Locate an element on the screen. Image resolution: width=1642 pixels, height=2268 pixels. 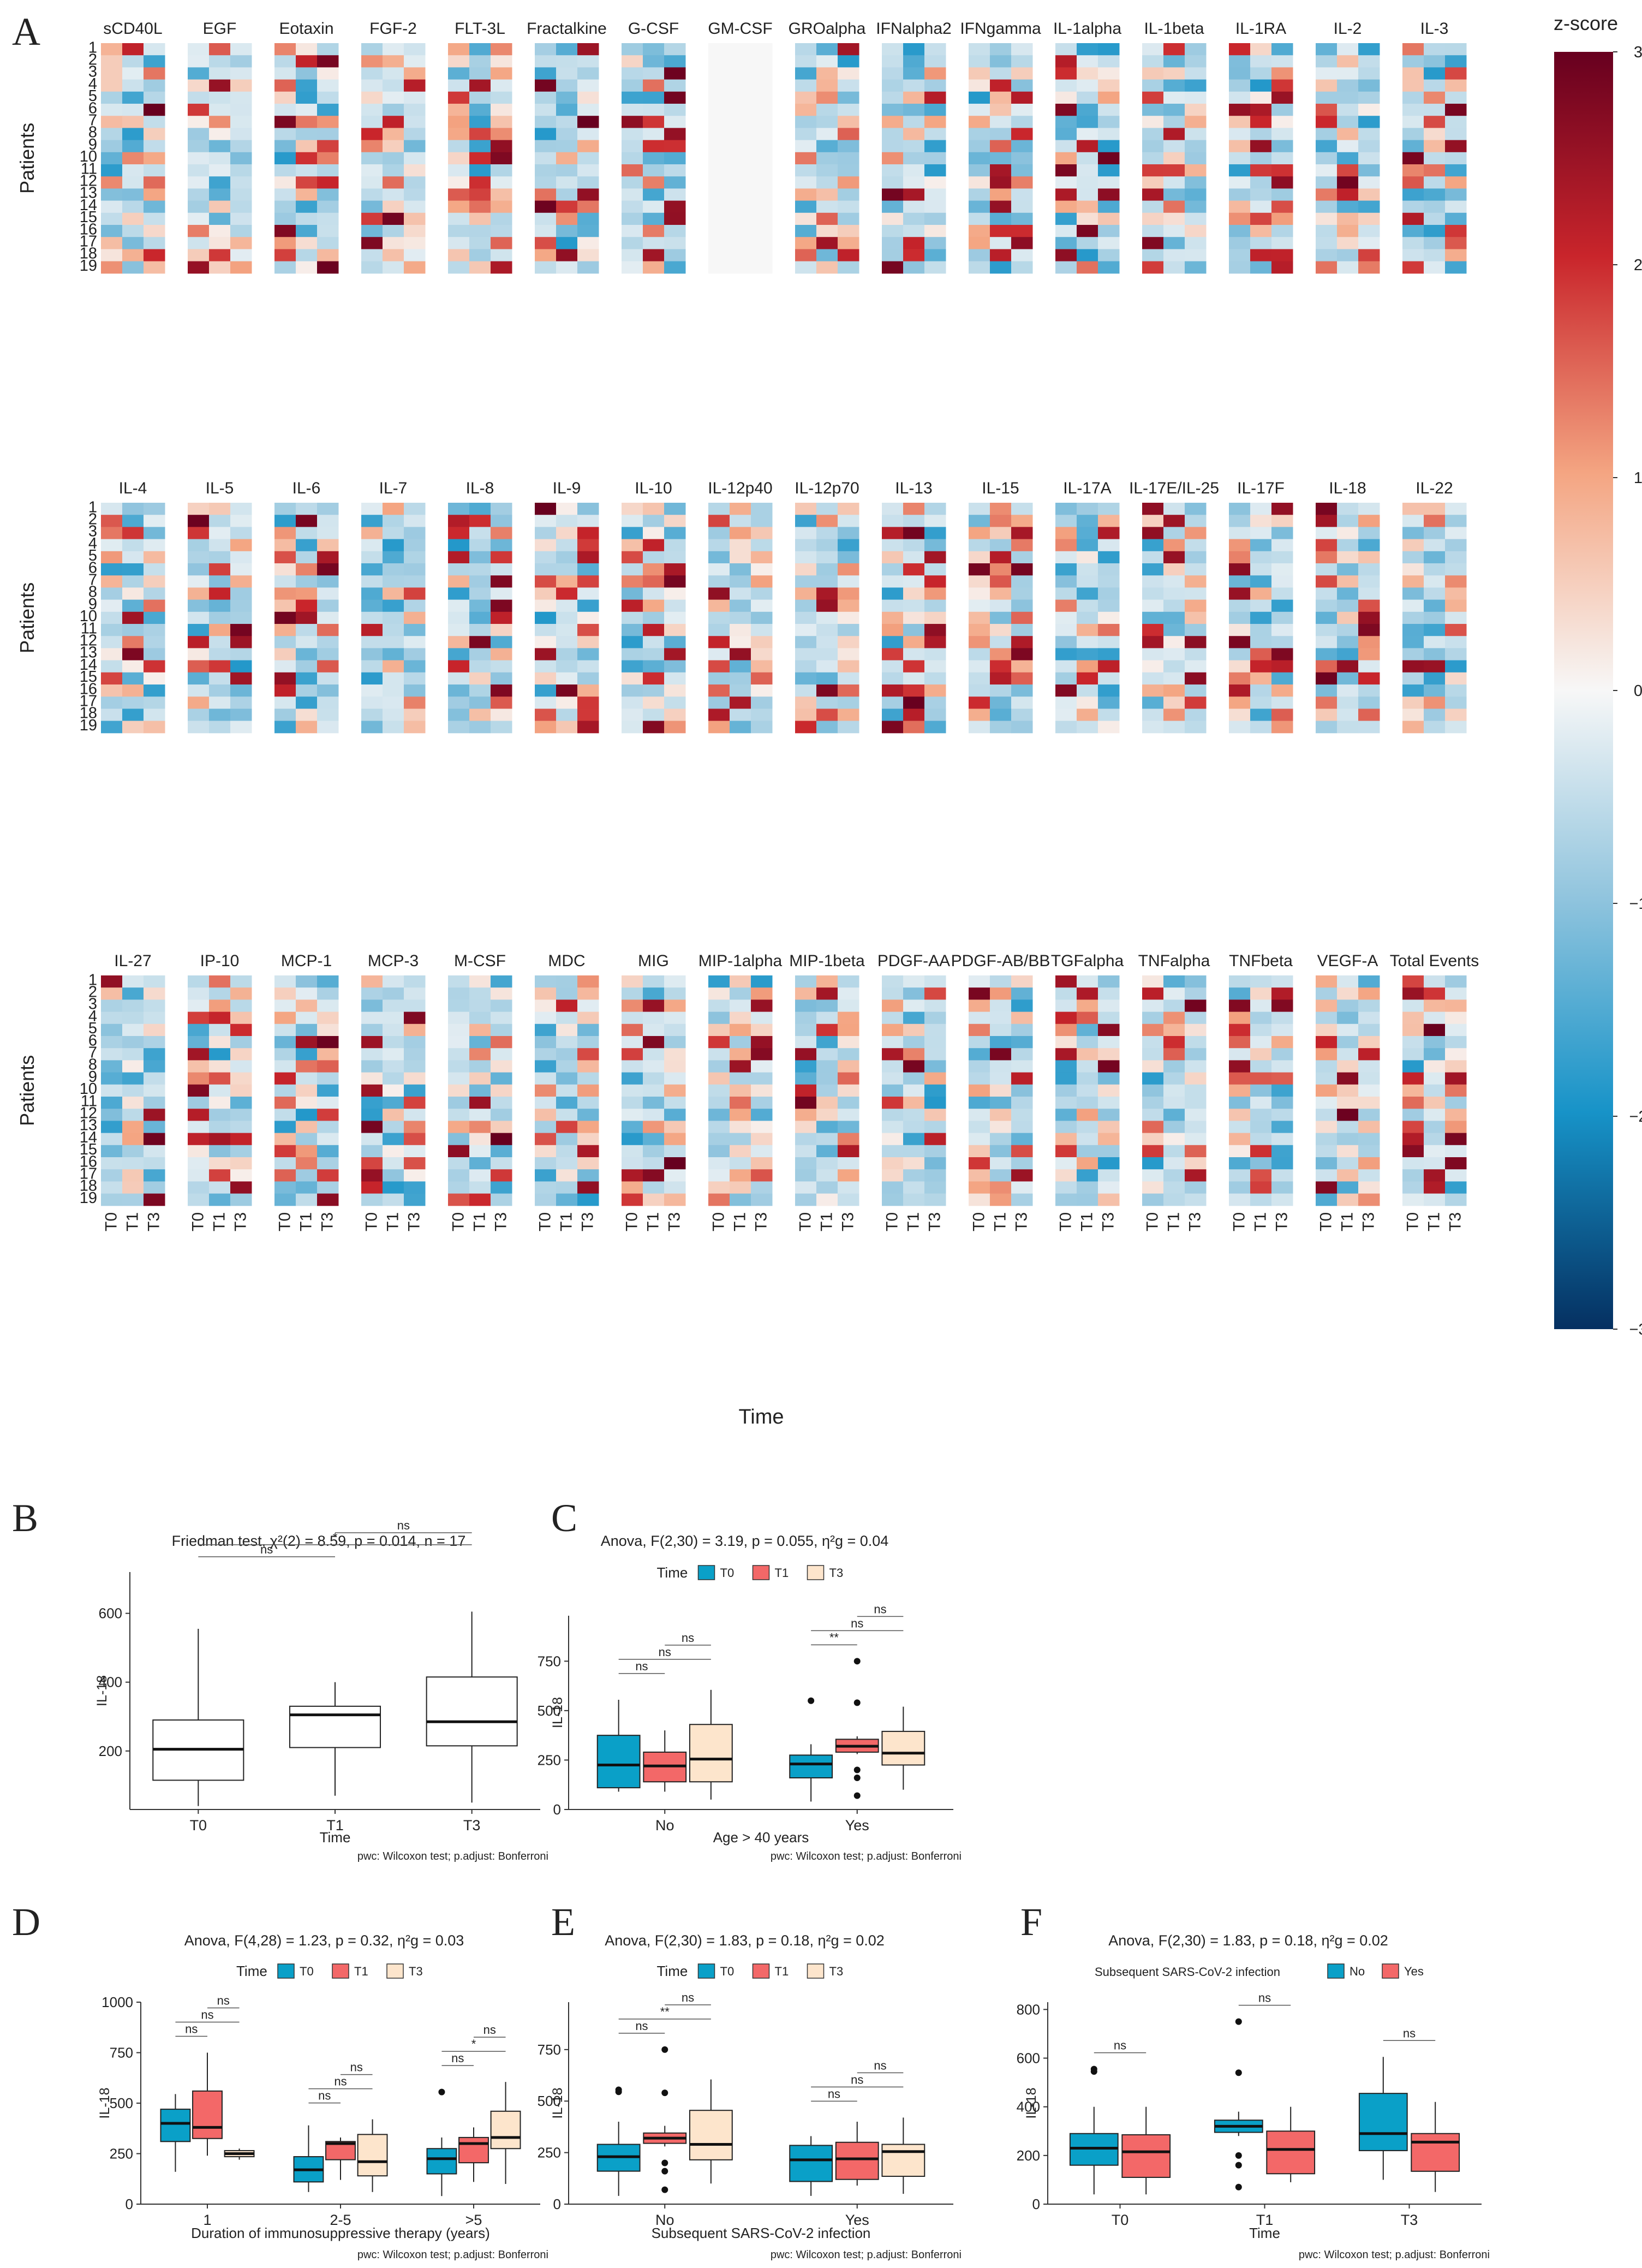
time-tick-label: T0 is located at coordinates (285, 1221).